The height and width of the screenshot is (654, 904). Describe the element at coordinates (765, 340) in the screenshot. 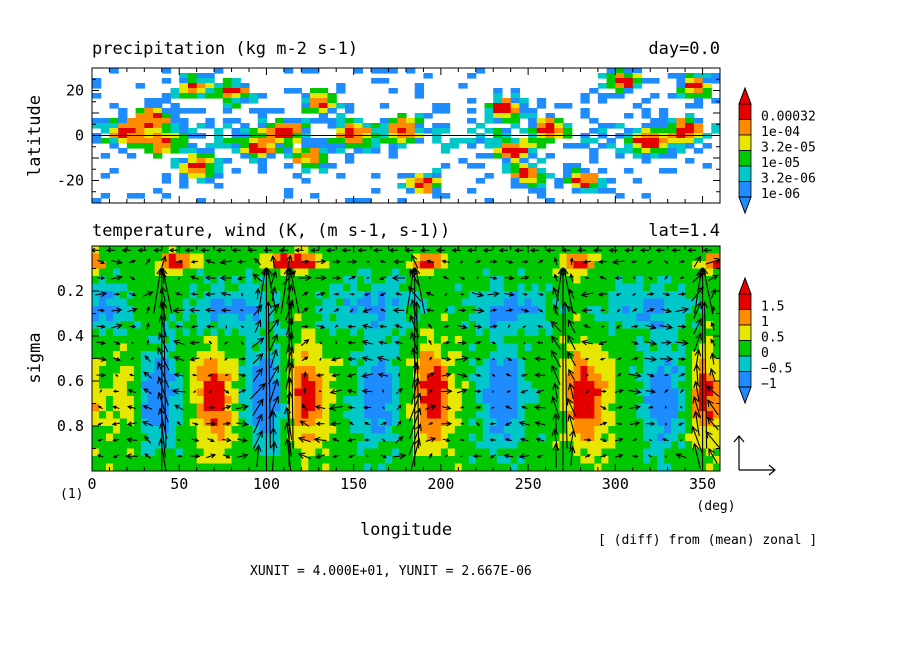

I see `temperature-colorbar: 1.510.50−0.5−1` at that location.